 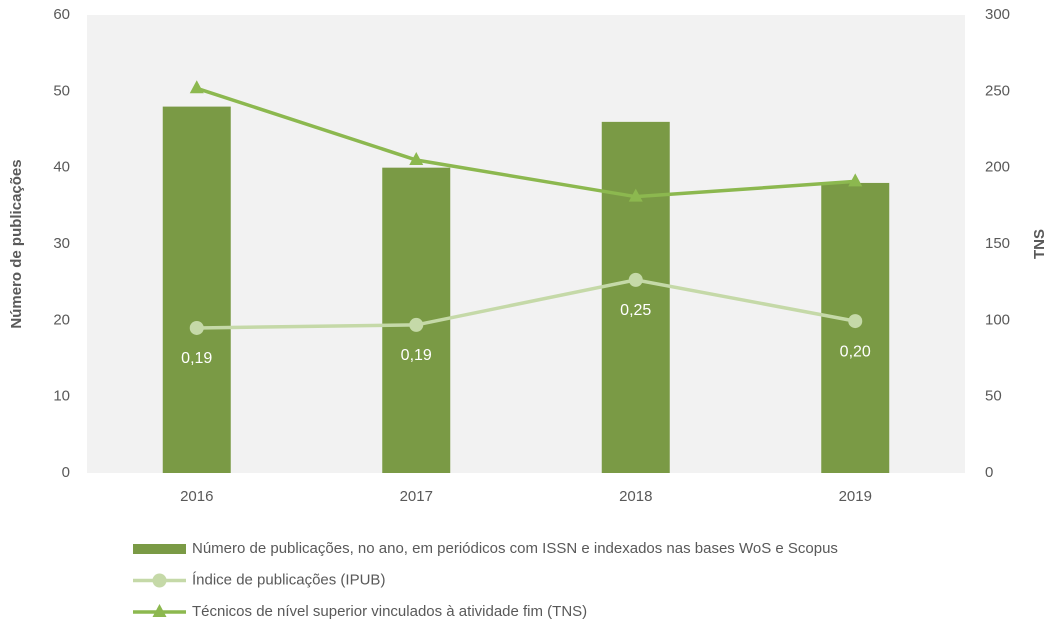 I want to click on legend-entry: Índice de publicações (IPUB), so click(x=259, y=579).